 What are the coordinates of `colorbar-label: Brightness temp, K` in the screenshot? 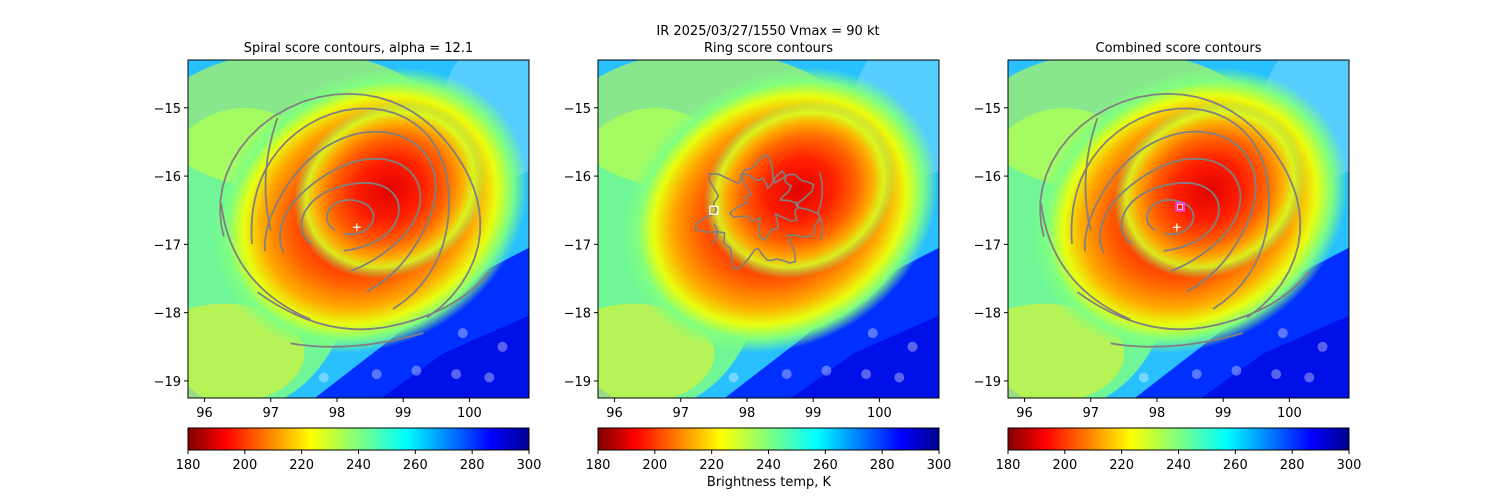 It's located at (769, 482).